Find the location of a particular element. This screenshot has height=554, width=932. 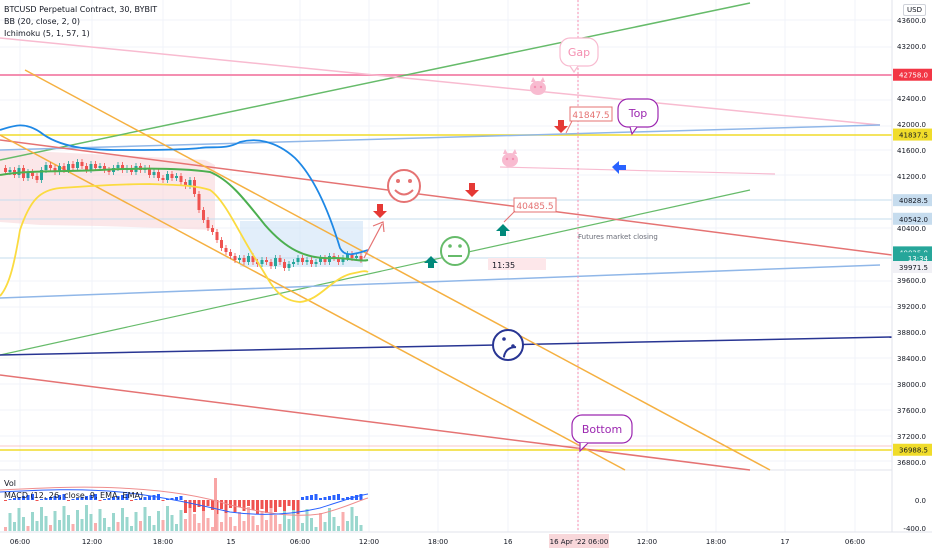

countdown-box is located at coordinates (517, 264).